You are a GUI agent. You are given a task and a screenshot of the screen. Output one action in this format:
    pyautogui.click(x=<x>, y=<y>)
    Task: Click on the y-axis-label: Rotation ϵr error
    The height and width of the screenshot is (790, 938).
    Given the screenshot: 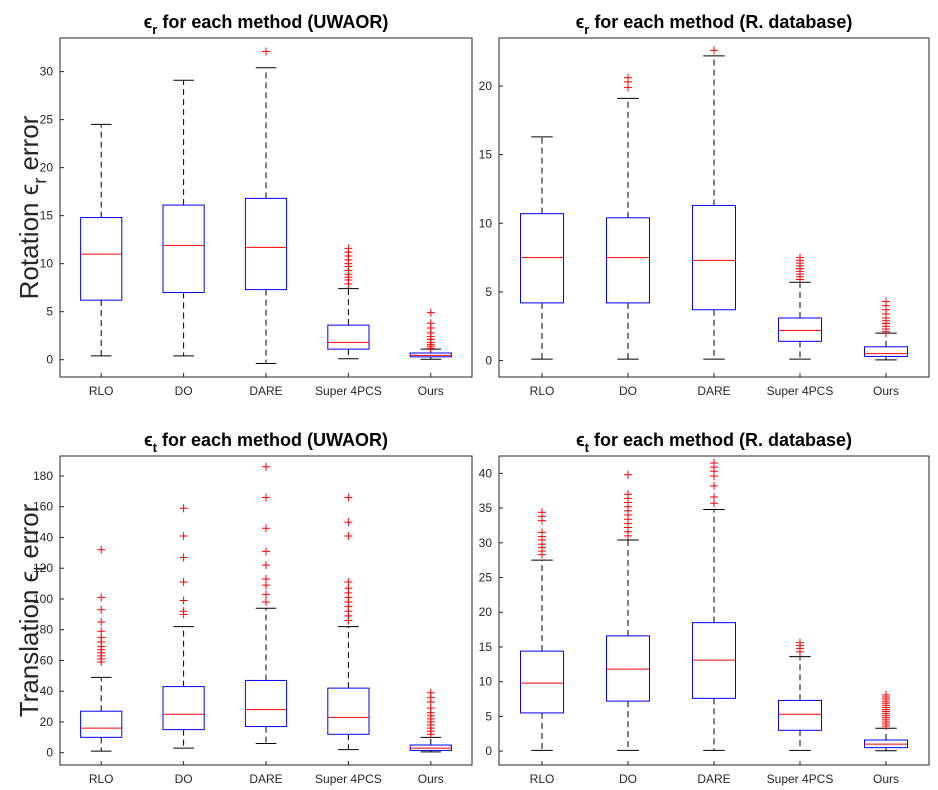 What is the action you would take?
    pyautogui.click(x=32, y=207)
    